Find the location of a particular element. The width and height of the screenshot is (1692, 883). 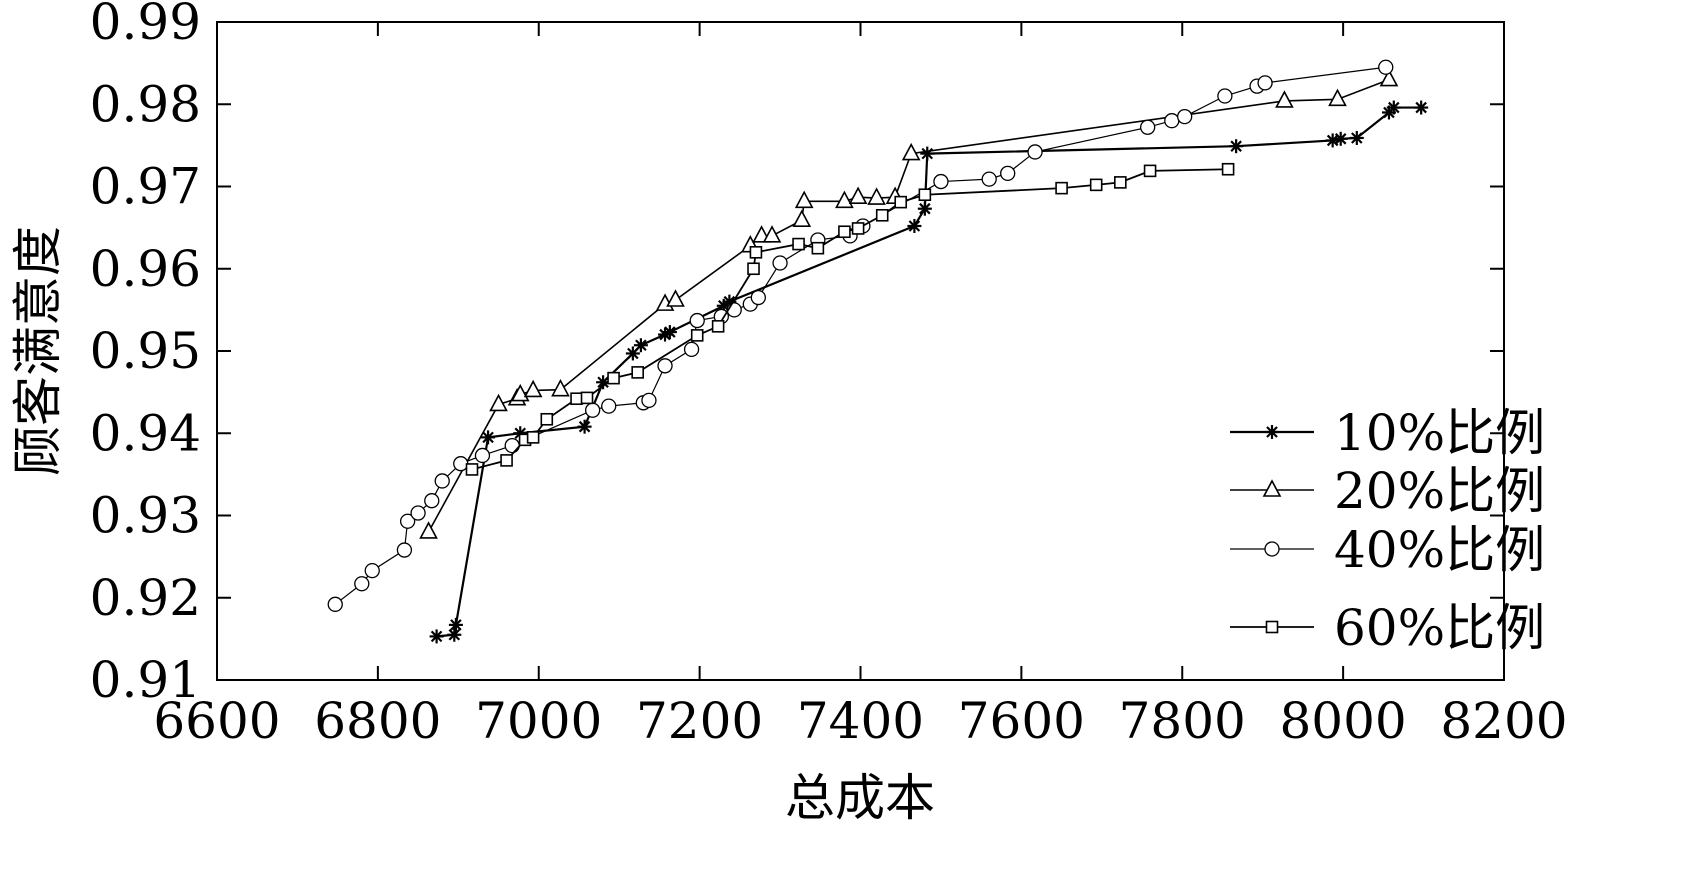

y-tick-label: 0.99 is located at coordinates (145, 25).